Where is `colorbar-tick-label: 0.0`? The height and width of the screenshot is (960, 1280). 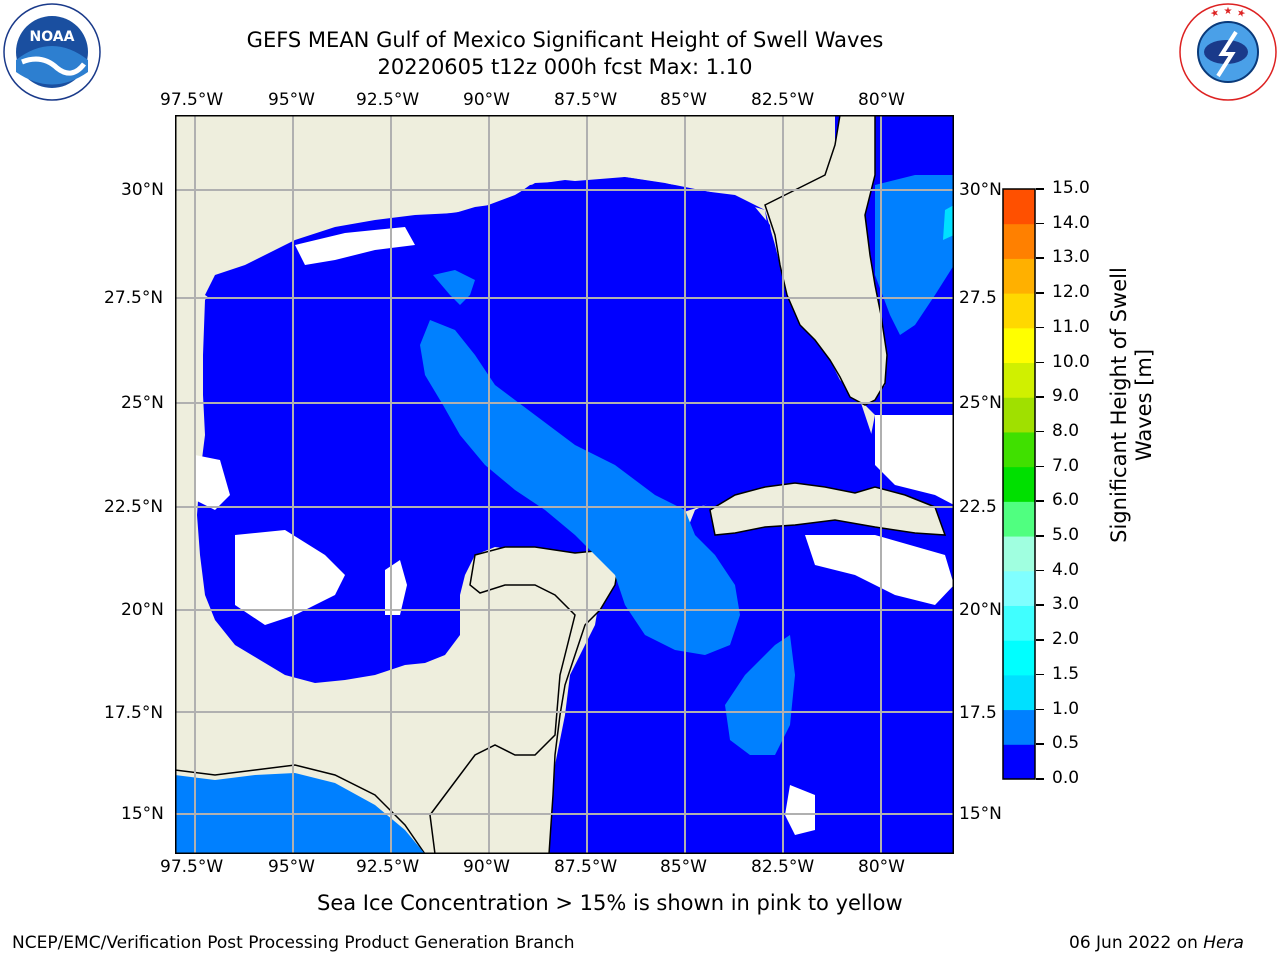
colorbar-tick-label: 0.0 is located at coordinates (1066, 778).